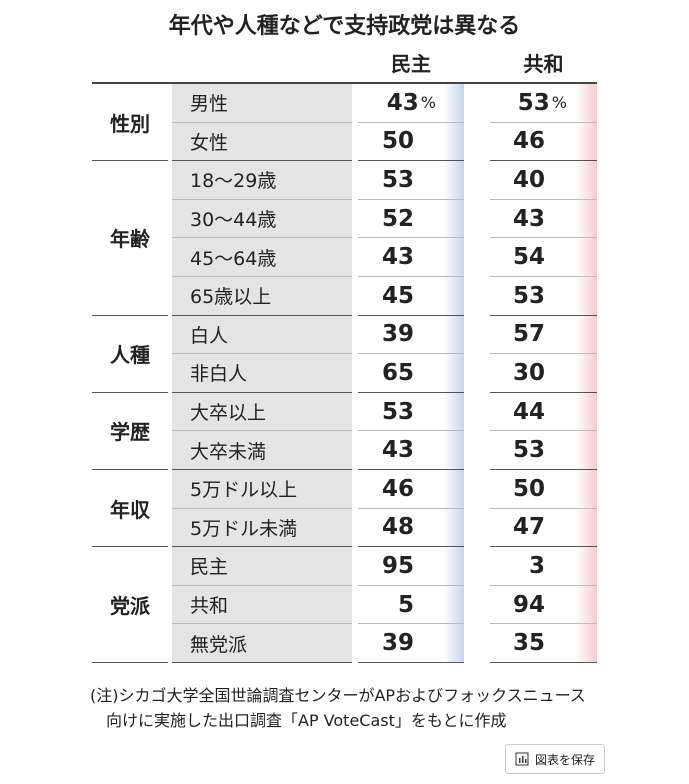  Describe the element at coordinates (397, 527) in the screenshot. I see `value: 48` at that location.